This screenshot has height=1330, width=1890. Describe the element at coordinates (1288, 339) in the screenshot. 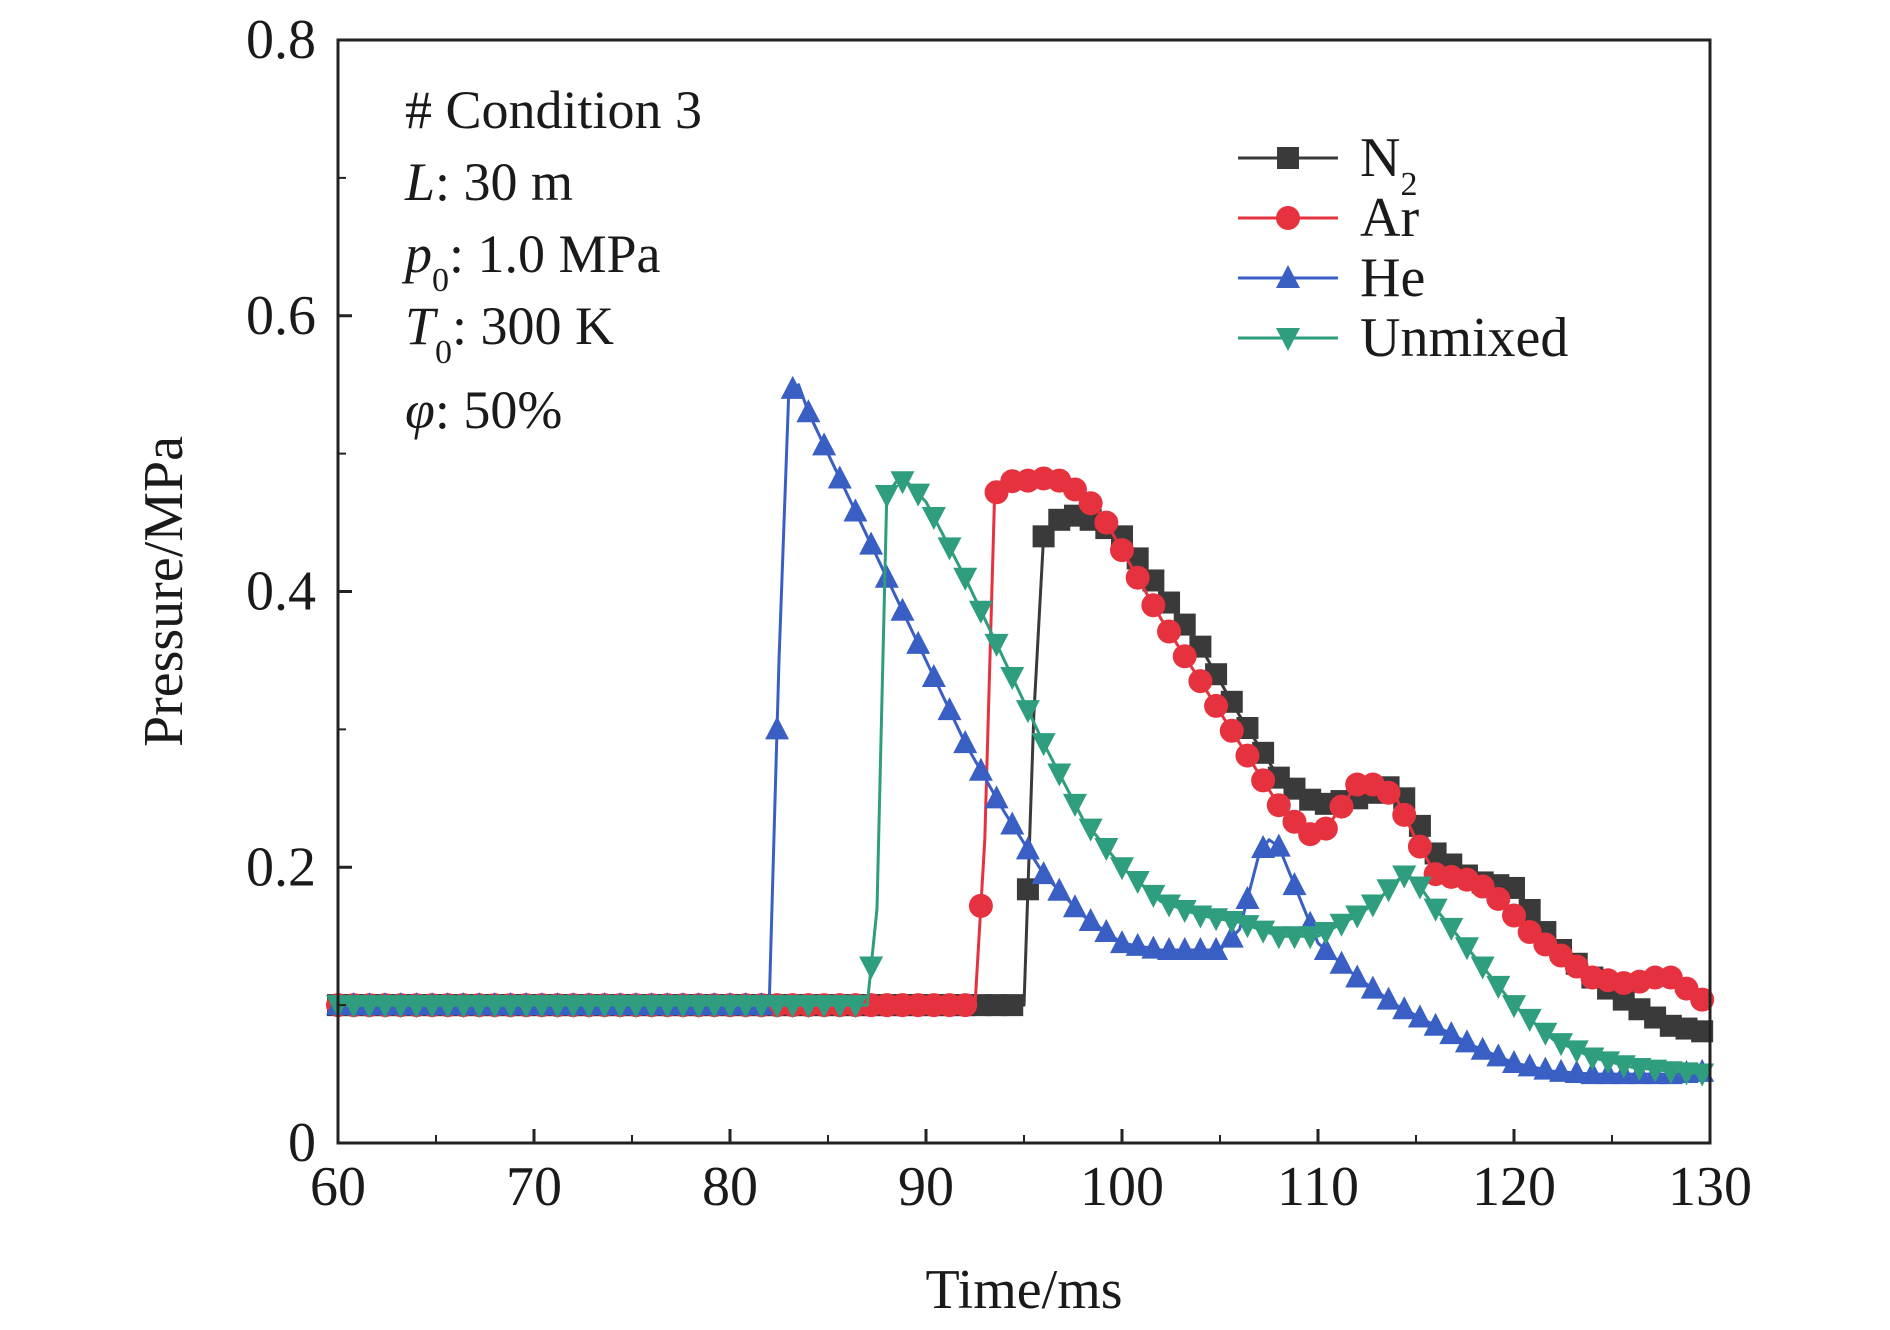

I see `legend-marker-unmixed` at that location.